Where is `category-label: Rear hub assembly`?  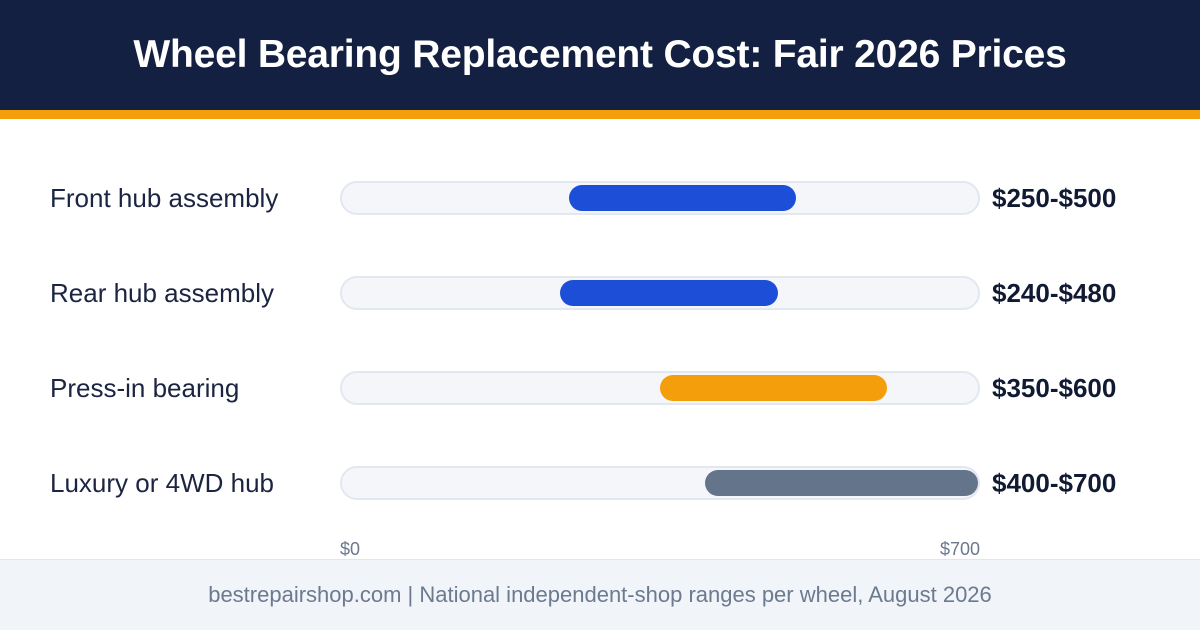 category-label: Rear hub assembly is located at coordinates (162, 293).